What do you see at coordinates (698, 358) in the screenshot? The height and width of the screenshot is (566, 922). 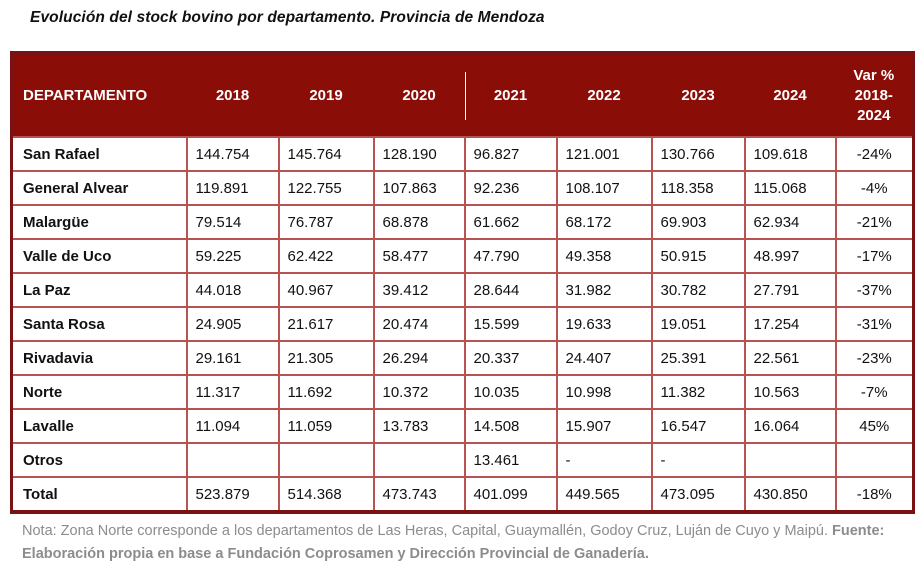 I see `stock-value-cell: 25.391` at bounding box center [698, 358].